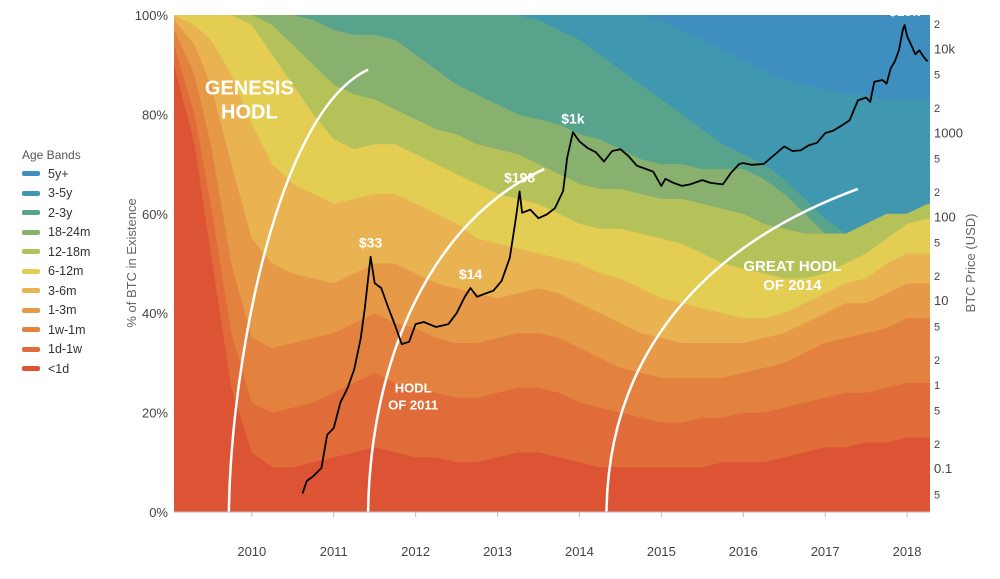  What do you see at coordinates (413, 405) in the screenshot?
I see `annotation-1-line-1: OF 2011` at bounding box center [413, 405].